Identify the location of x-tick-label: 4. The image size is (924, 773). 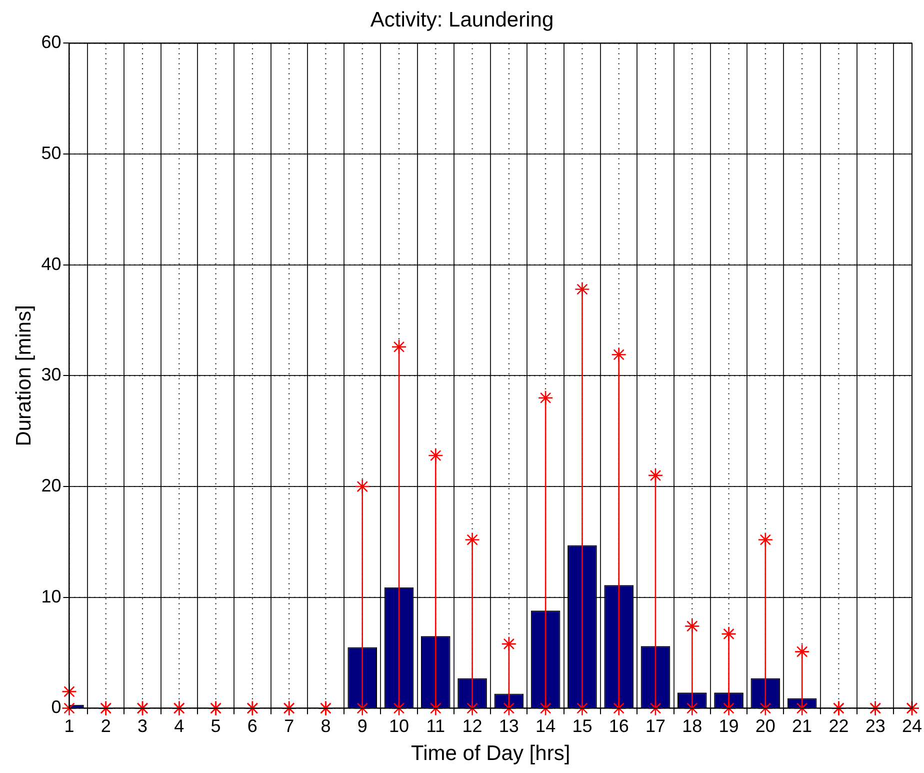
(179, 726).